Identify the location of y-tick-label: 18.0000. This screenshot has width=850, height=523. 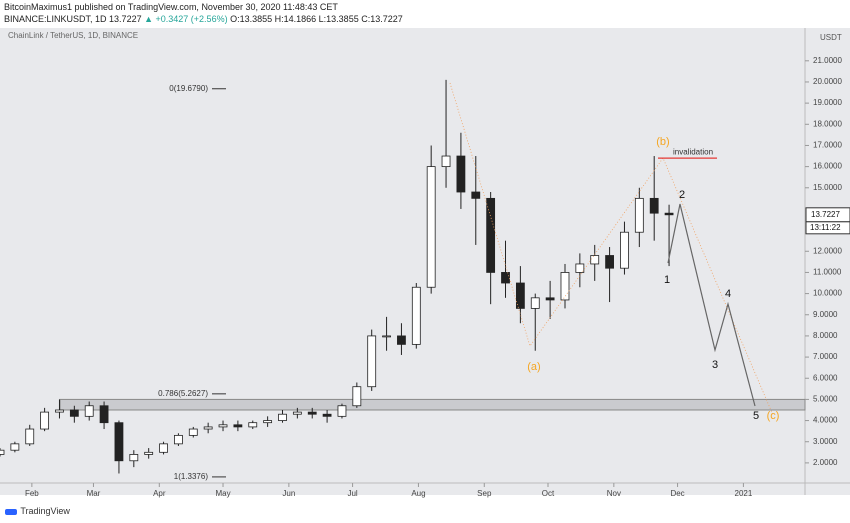
(827, 123).